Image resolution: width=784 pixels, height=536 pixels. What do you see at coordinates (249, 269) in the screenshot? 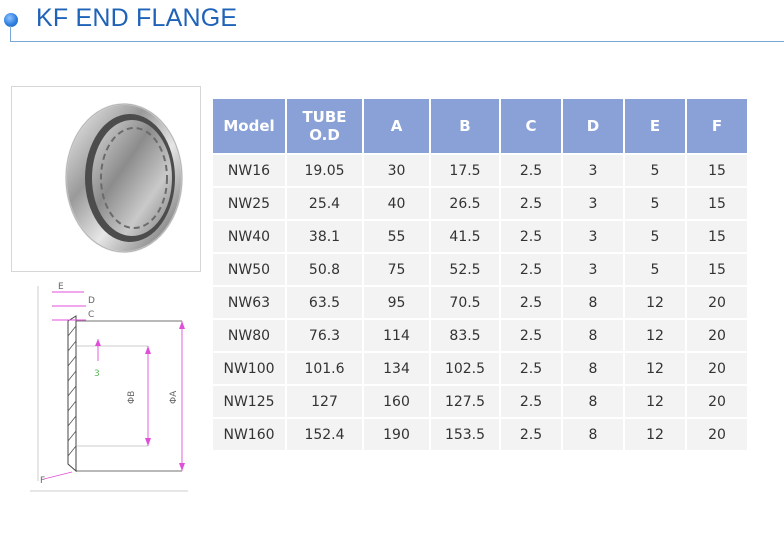
I see `cell-model: NW50` at bounding box center [249, 269].